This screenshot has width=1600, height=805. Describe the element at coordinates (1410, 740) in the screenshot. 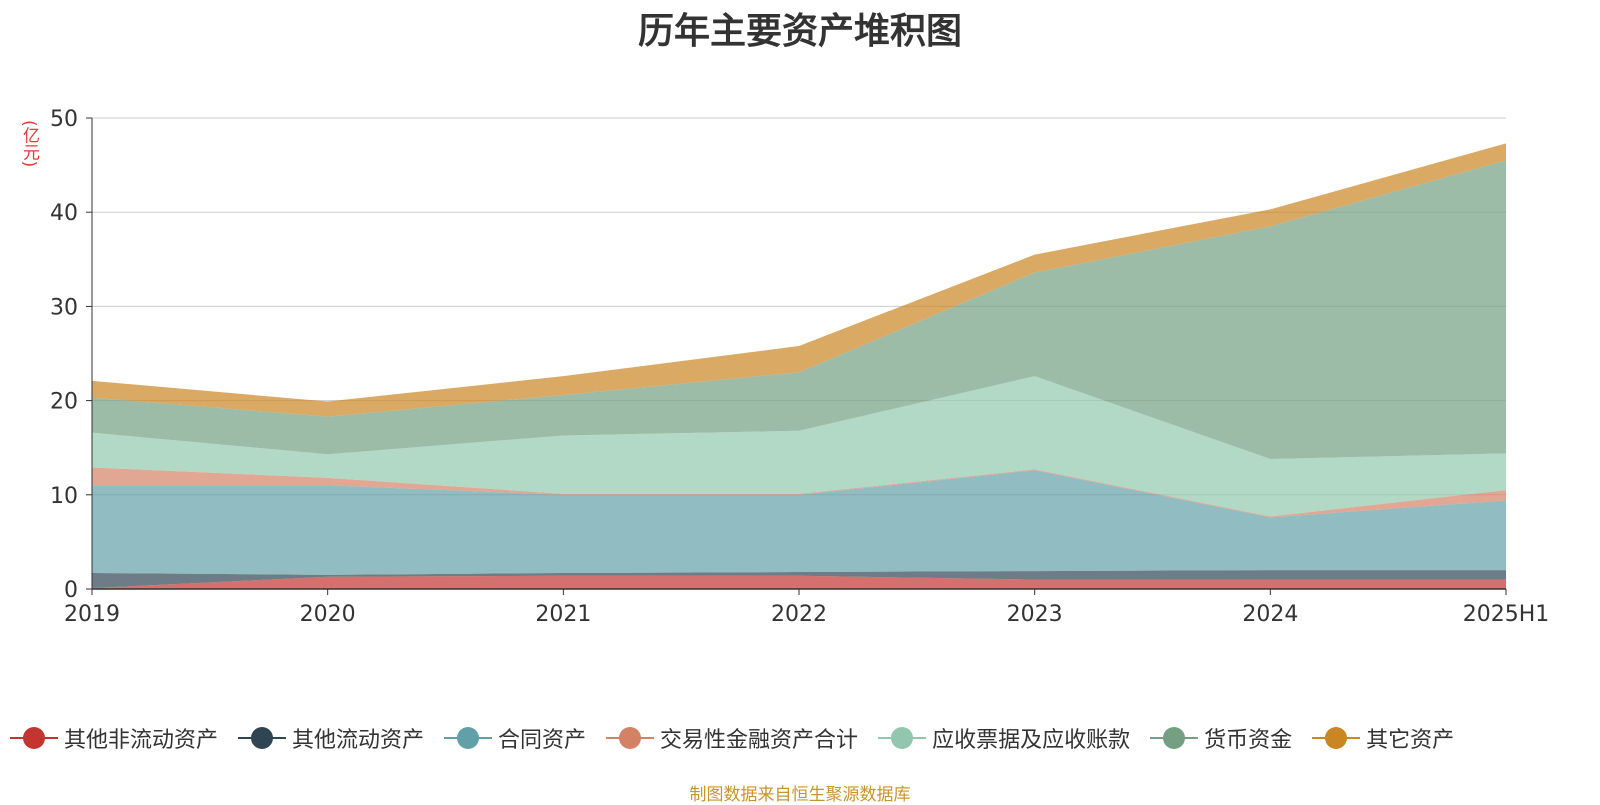

I see `legend-label-6: 其它资产` at that location.